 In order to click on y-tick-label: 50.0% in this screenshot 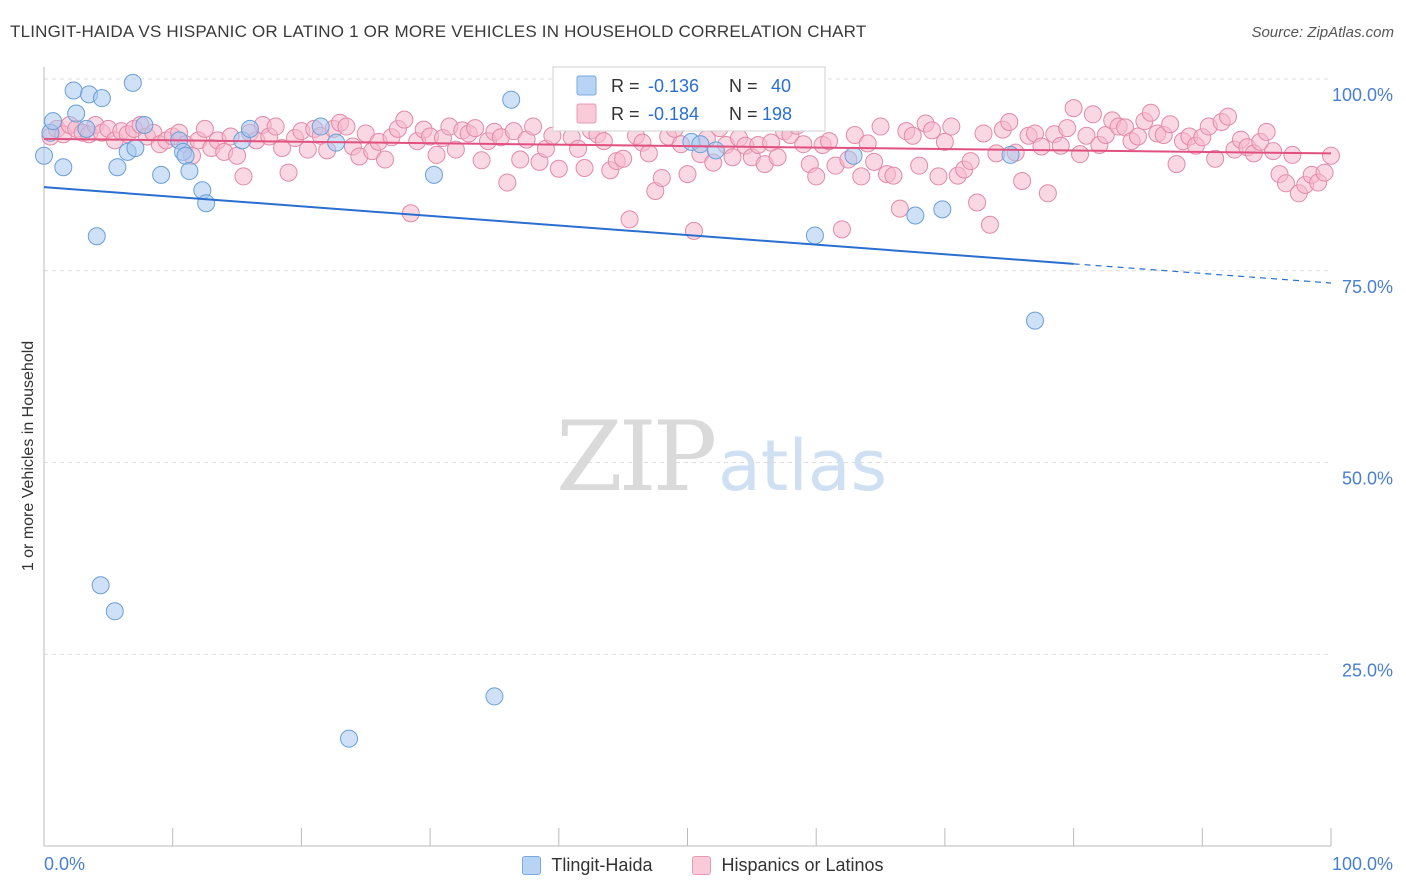, I will do `click(1367, 479)`.